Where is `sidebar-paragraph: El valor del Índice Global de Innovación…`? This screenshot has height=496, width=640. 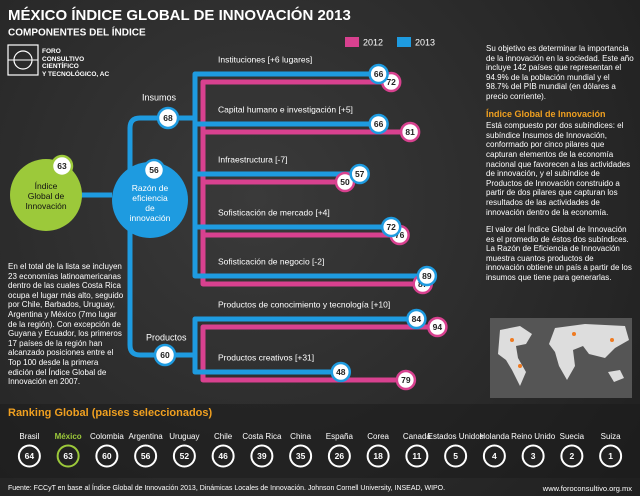 sidebar-paragraph: El valor del Índice Global de Innovación… is located at coordinates (559, 254).